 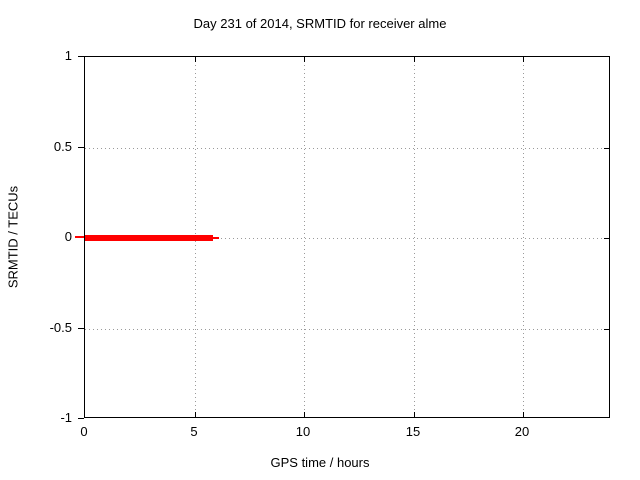 What do you see at coordinates (84, 431) in the screenshot?
I see `x-tick-label: 0` at bounding box center [84, 431].